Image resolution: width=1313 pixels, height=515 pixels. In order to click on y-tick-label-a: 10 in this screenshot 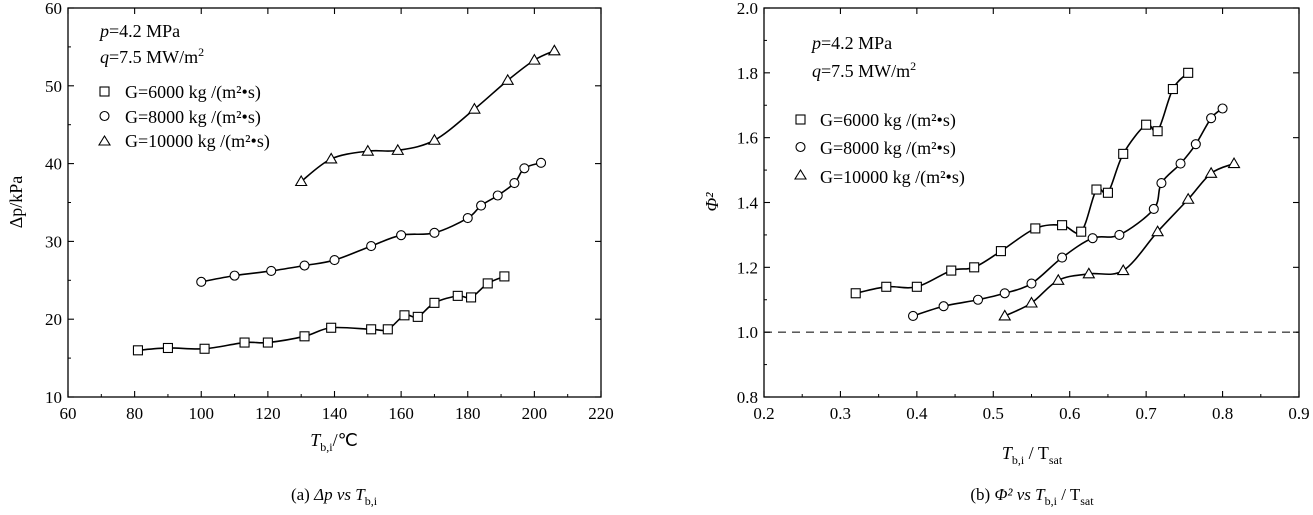, I will do `click(53, 397)`.